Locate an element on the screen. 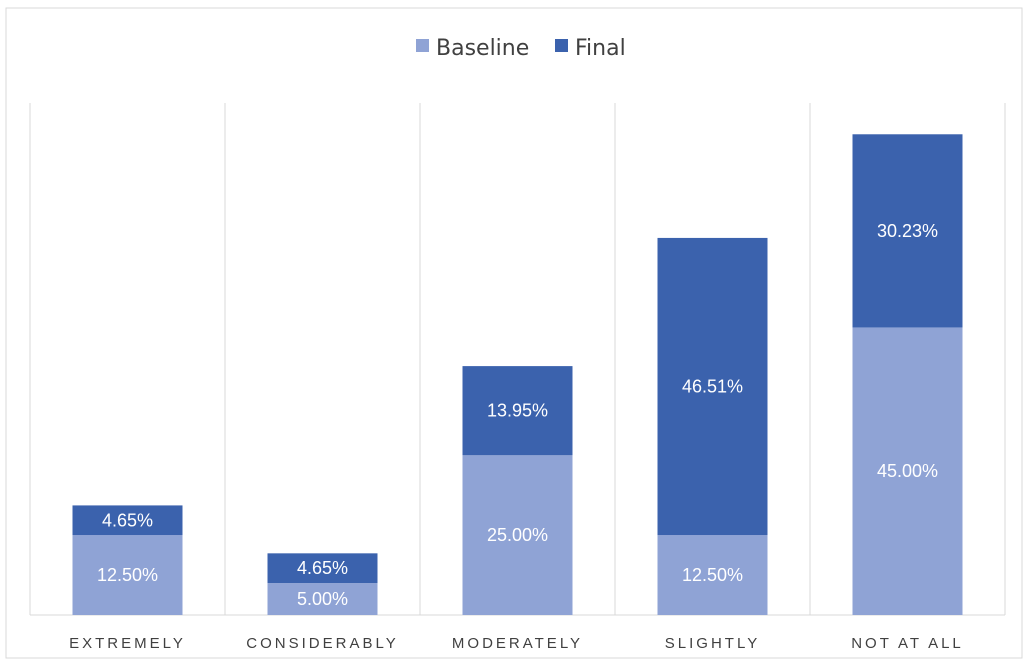 Image resolution: width=1032 pixels, height=666 pixels. data-label-baseline: 25.00% is located at coordinates (517, 535).